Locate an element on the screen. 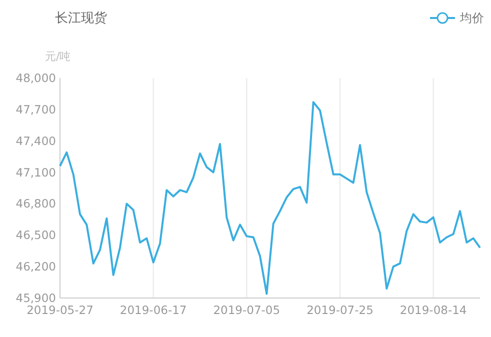  x-tick-label: 2019-06-17 is located at coordinates (153, 310).